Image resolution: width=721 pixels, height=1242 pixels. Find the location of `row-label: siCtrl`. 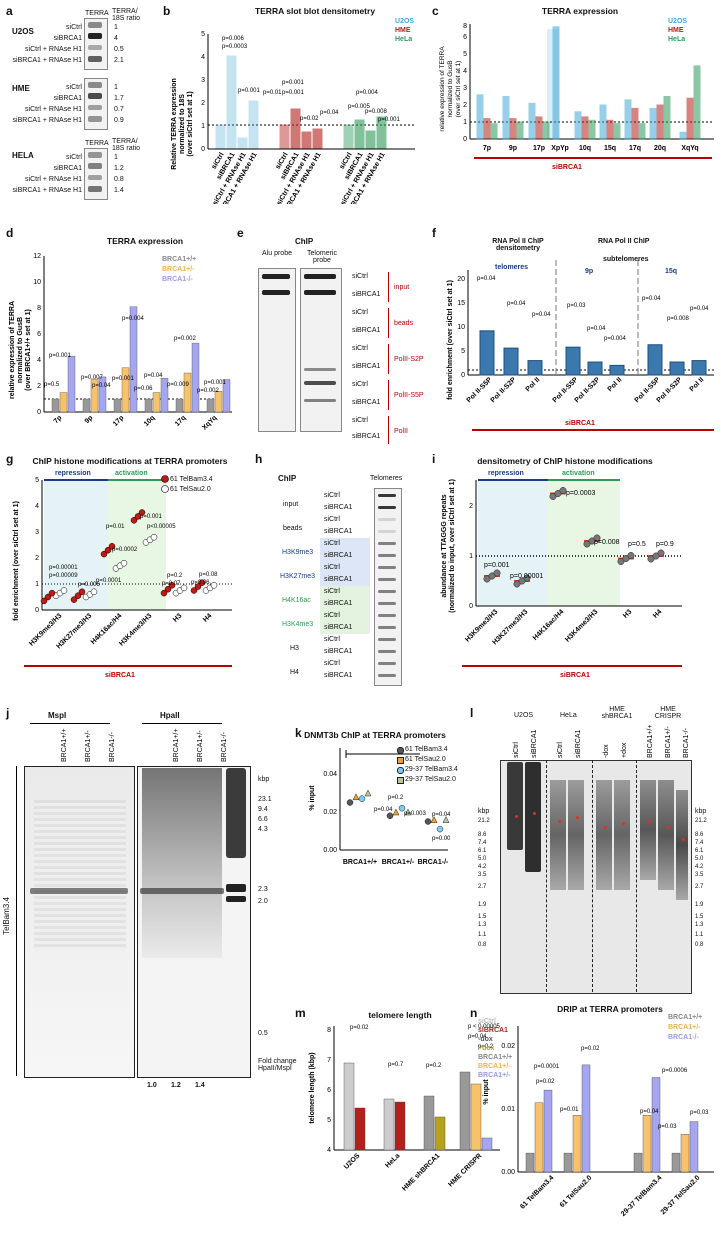

row-label: siCtrl is located at coordinates (332, 663).